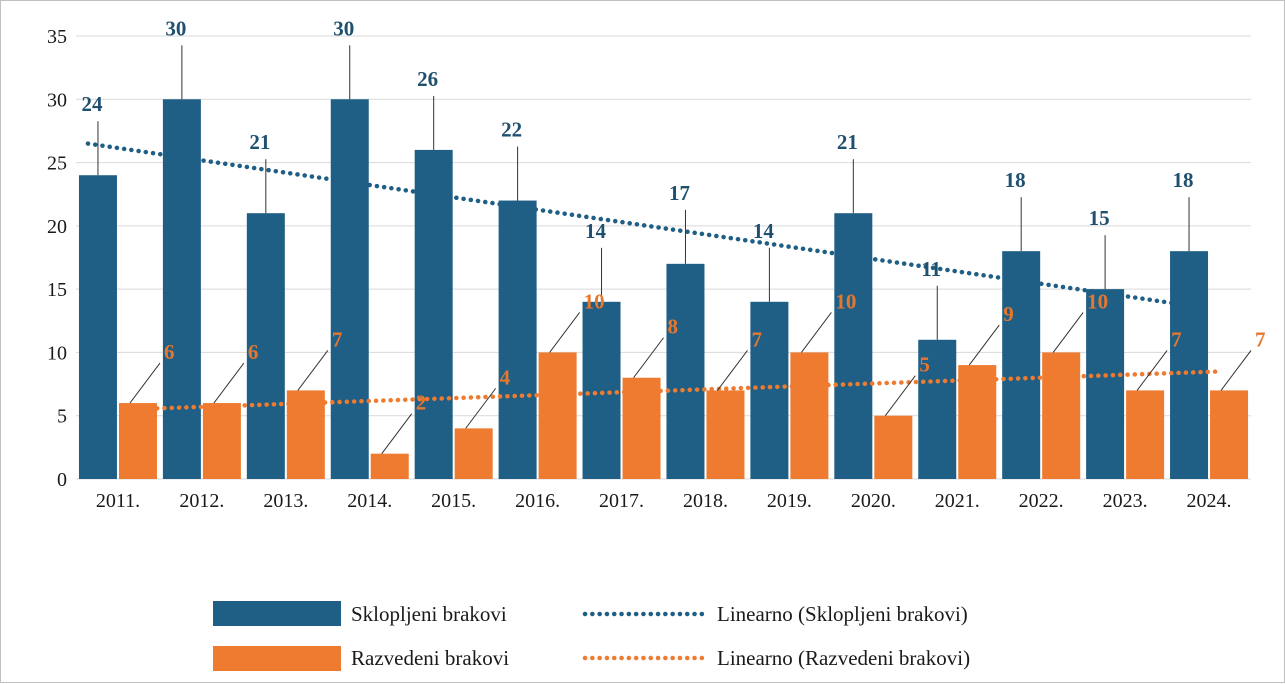 Image resolution: width=1285 pixels, height=684 pixels. Describe the element at coordinates (1008, 314) in the screenshot. I see `data-label-razvedeni: 9` at that location.